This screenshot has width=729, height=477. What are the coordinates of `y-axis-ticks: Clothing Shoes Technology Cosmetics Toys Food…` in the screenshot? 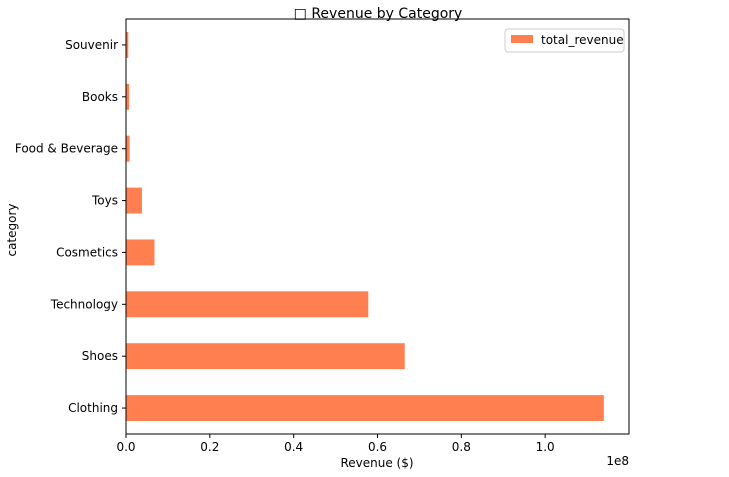 It's located at (70, 226).